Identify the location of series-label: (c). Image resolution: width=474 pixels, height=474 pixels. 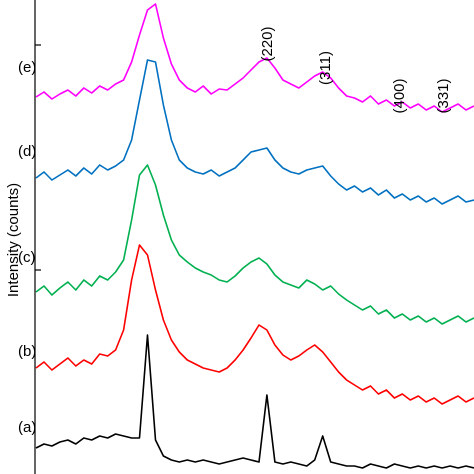
(27, 257).